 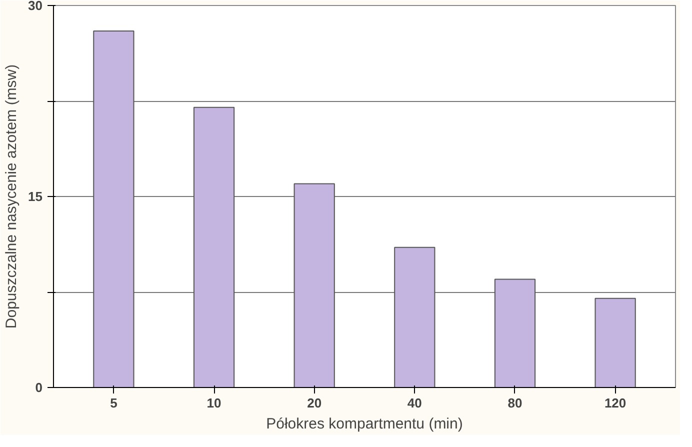 What do you see at coordinates (615, 403) in the screenshot?
I see `x-tick-label: 120` at bounding box center [615, 403].